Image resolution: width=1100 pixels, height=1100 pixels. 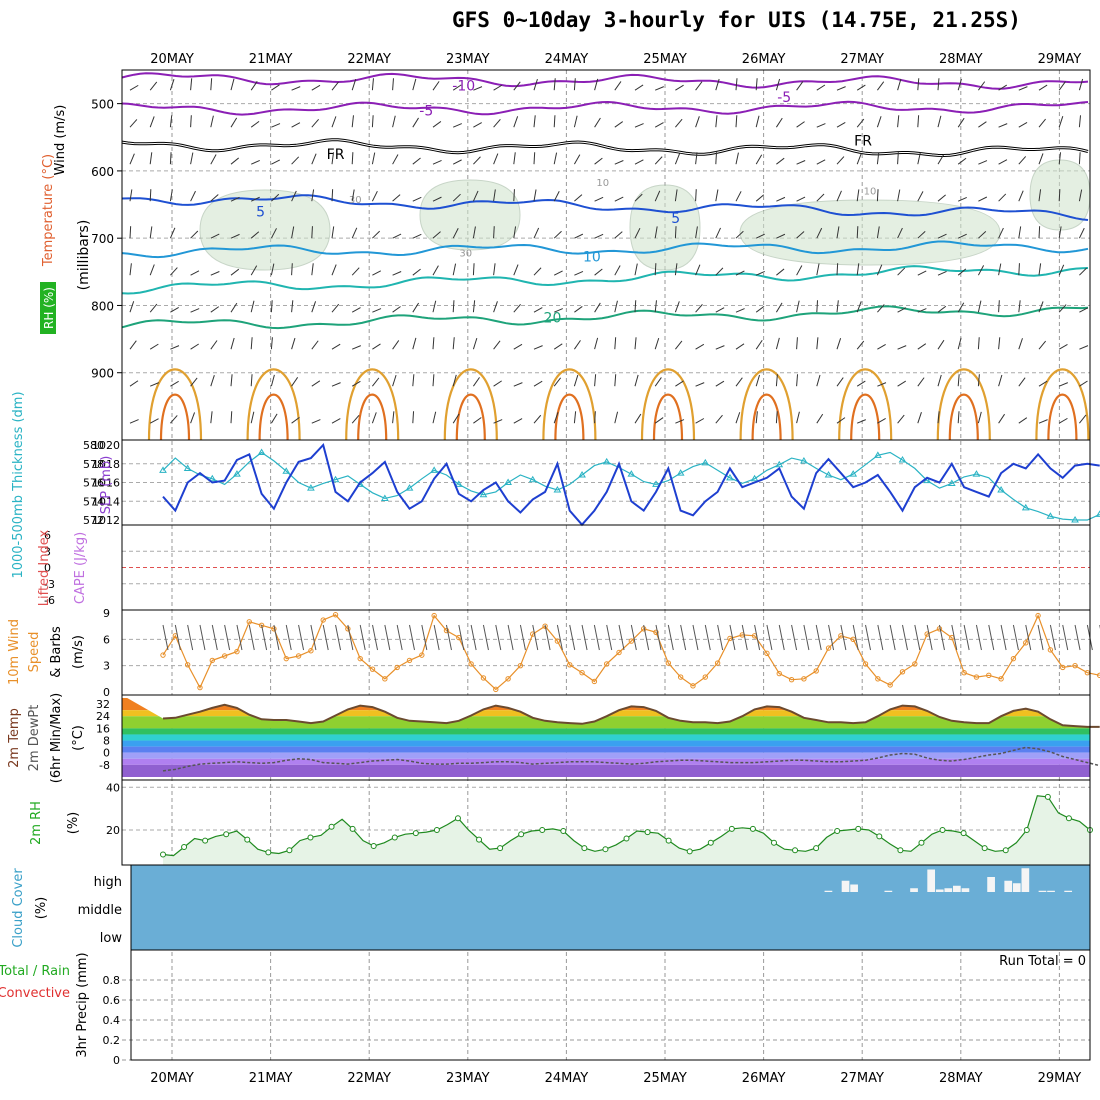 I want to click on y-tick-label: 500, so click(x=102, y=105).